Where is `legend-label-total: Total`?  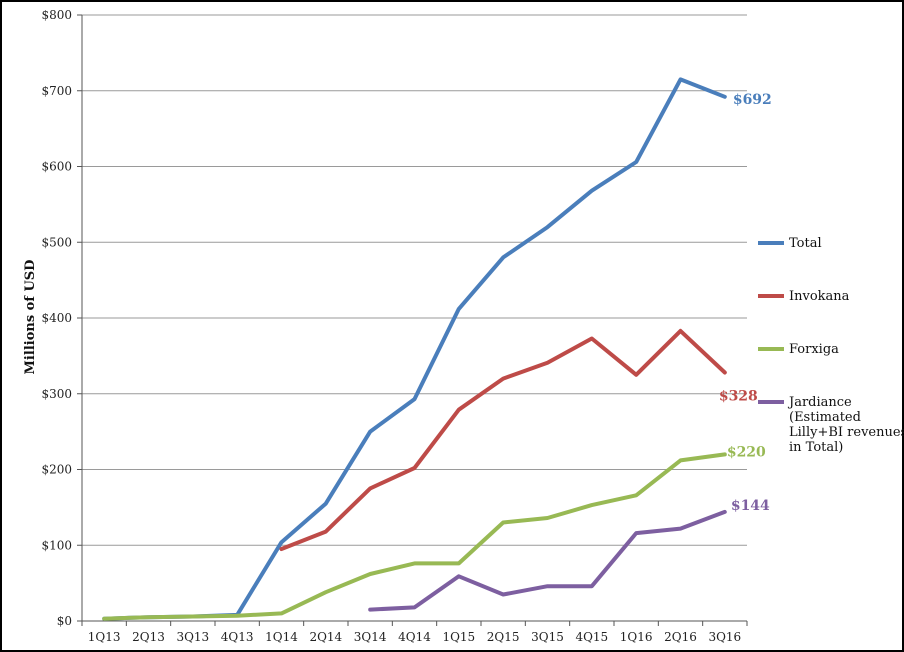 legend-label-total: Total is located at coordinates (805, 243).